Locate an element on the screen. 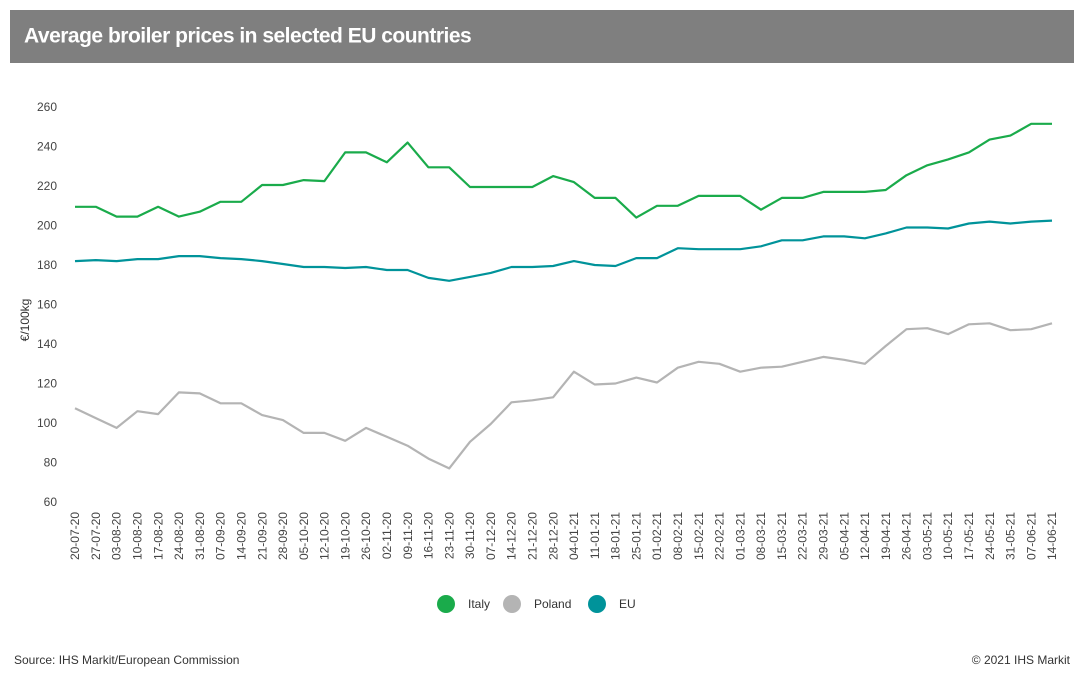 The width and height of the screenshot is (1083, 691). y-tick-label: 160 is located at coordinates (47, 305).